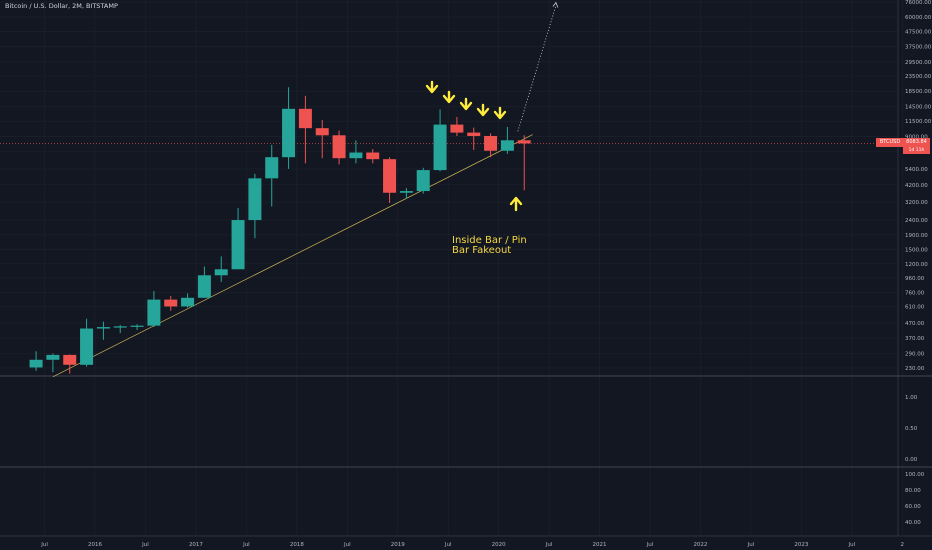 The width and height of the screenshot is (932, 550). What do you see at coordinates (911, 460) in the screenshot?
I see `pane2-y-tick-label: 0.00` at bounding box center [911, 460].